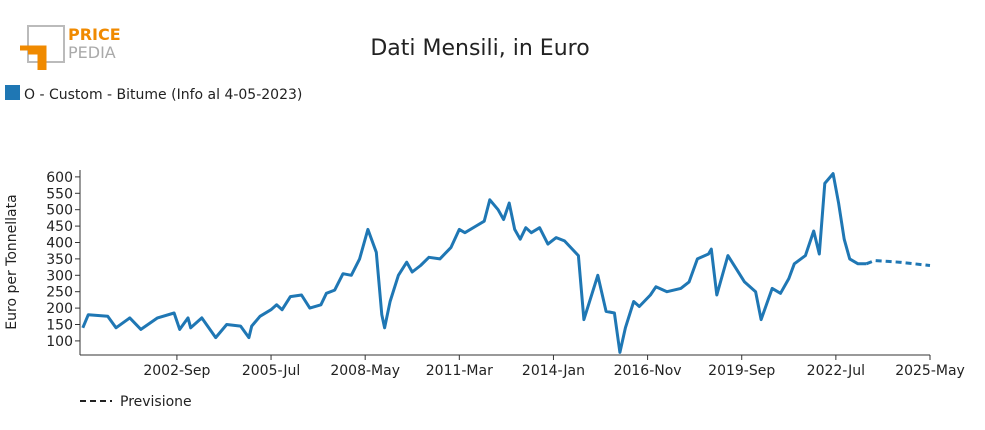 The height and width of the screenshot is (430, 985). What do you see at coordinates (898, 263) in the screenshot?
I see `series-line` at bounding box center [898, 263].